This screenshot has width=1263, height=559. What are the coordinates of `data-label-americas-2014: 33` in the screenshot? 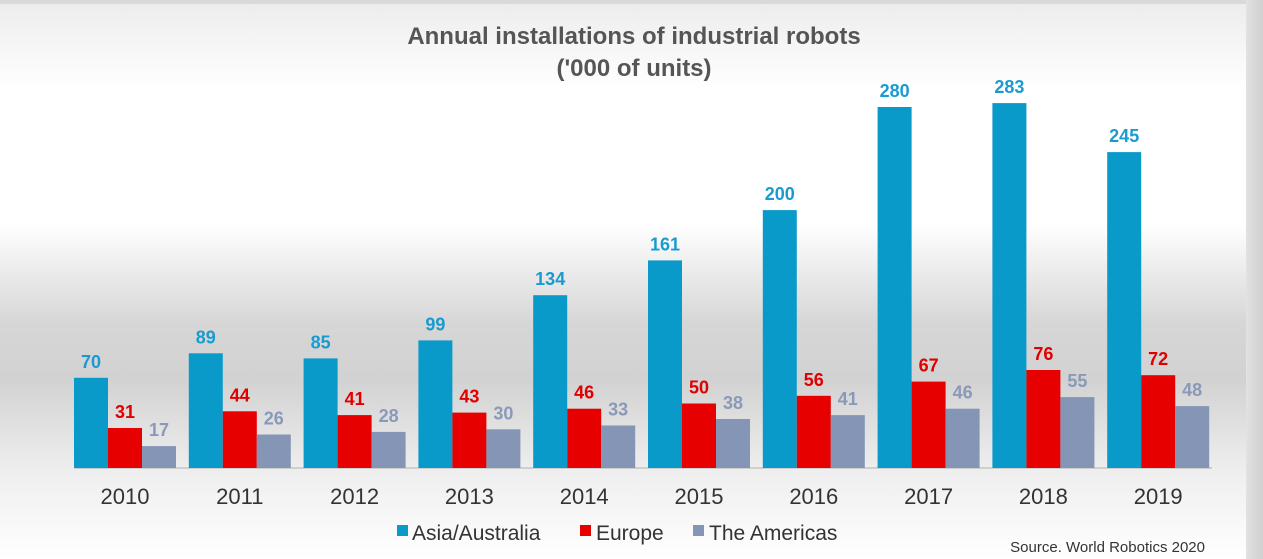 It's located at (618, 410).